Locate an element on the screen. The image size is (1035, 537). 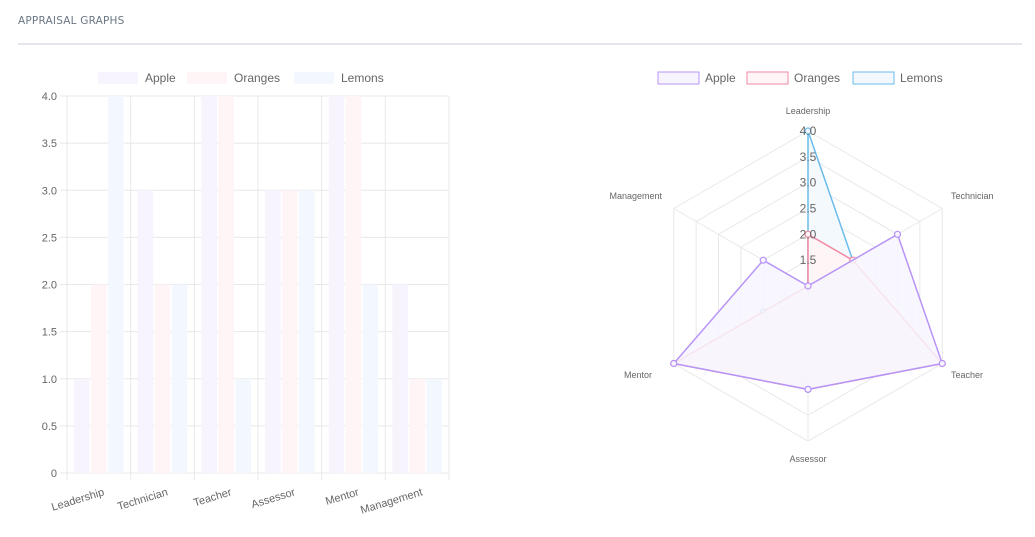
y-tick-label: 2.0 is located at coordinates (49, 286).